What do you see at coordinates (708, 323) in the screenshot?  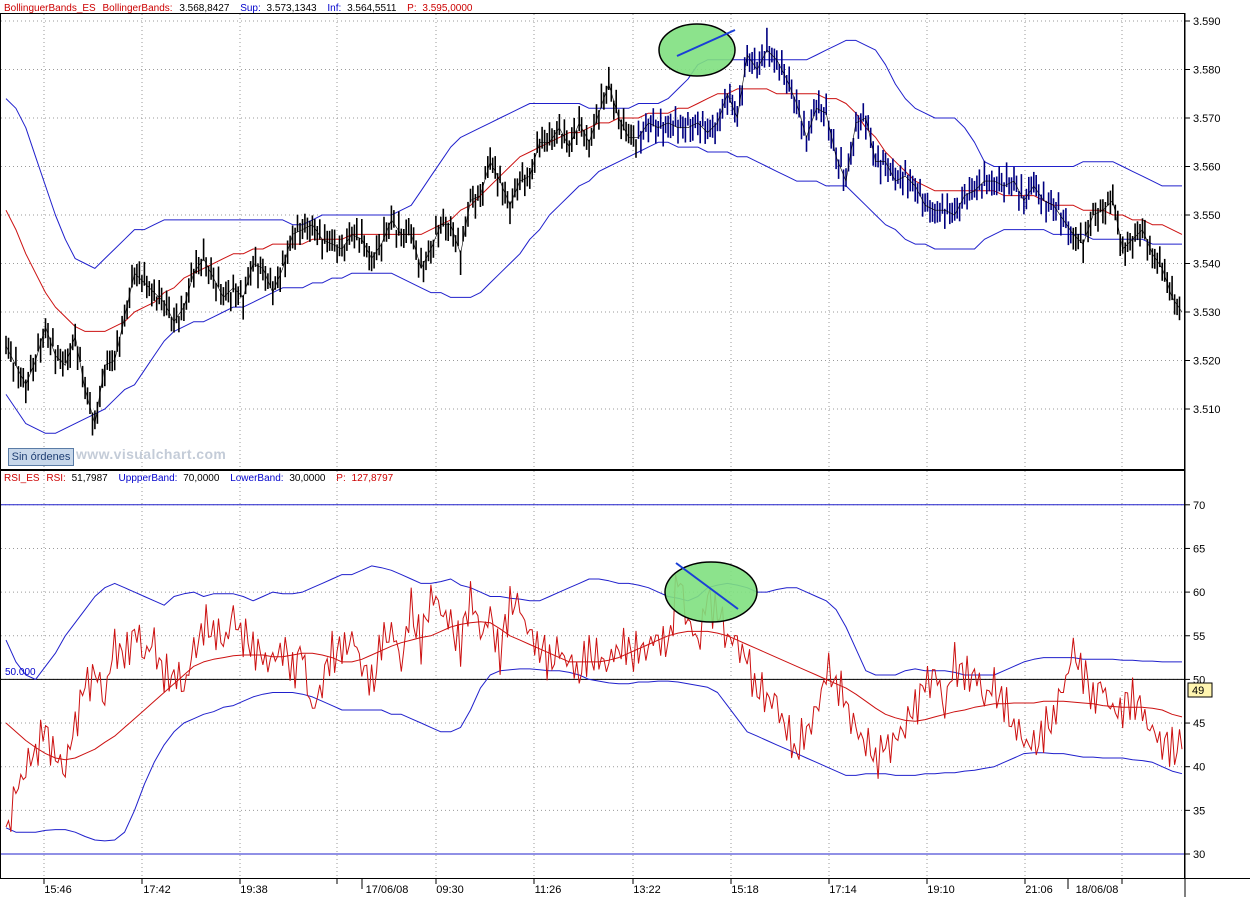 I see `annotation-layer` at bounding box center [708, 323].